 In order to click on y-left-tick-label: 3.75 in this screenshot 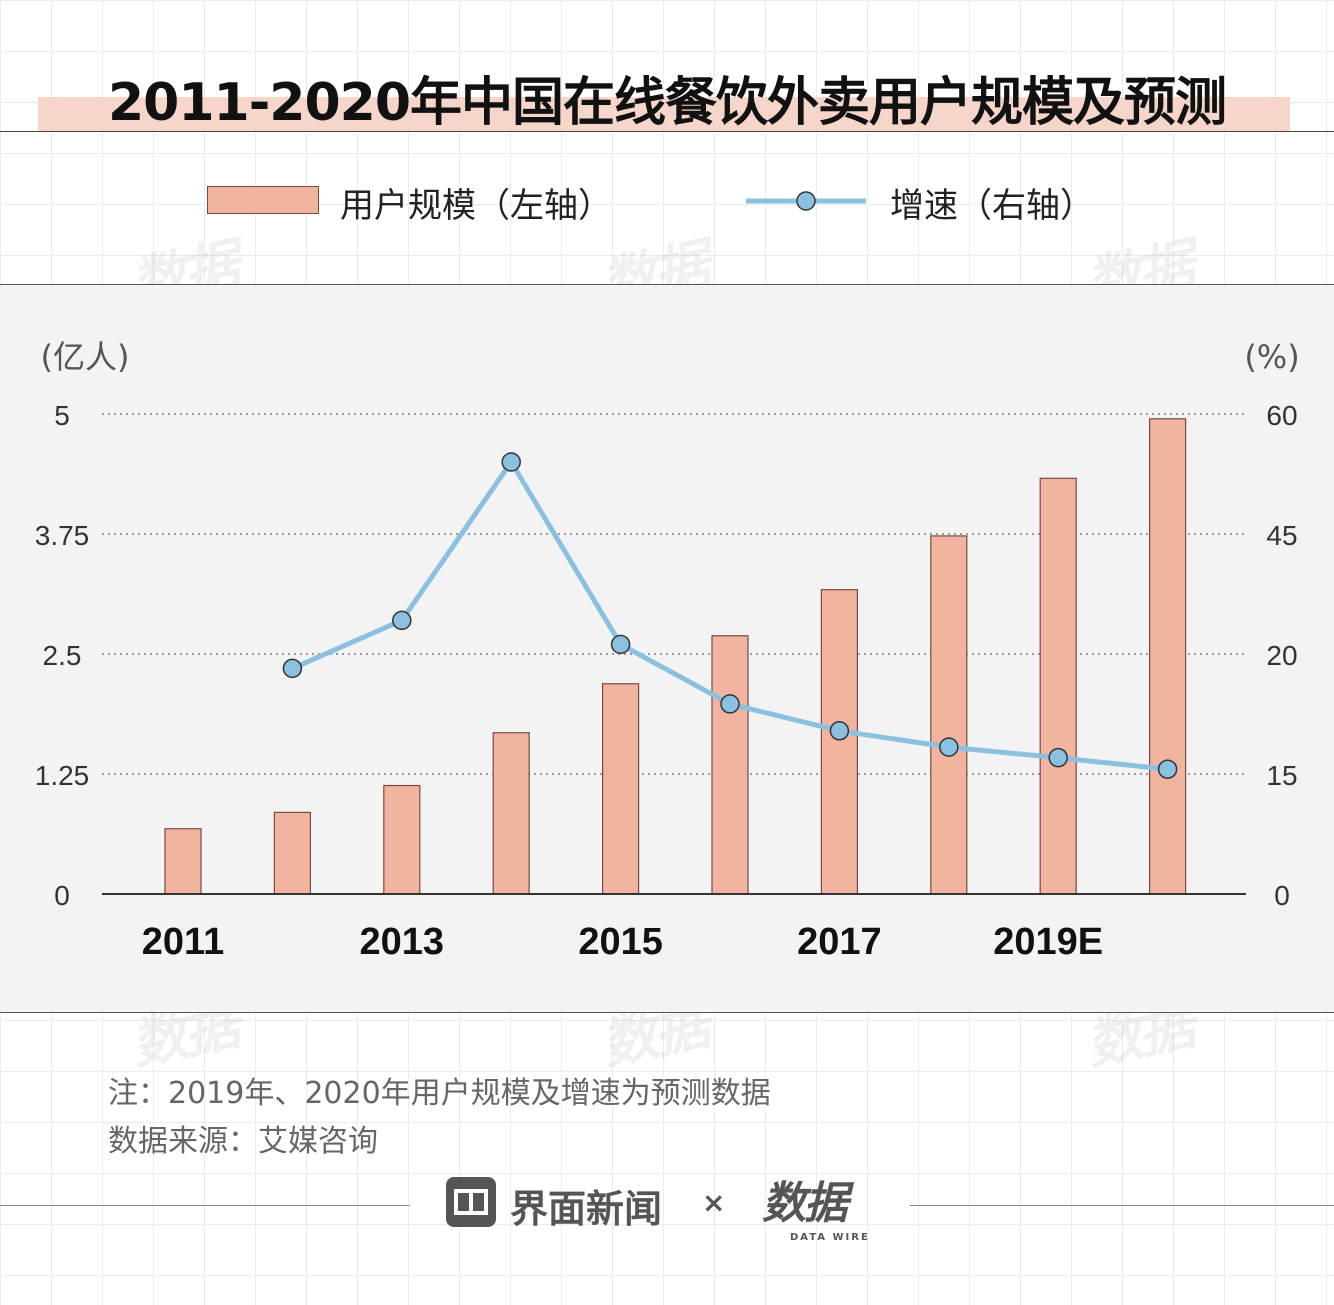, I will do `click(62, 535)`.